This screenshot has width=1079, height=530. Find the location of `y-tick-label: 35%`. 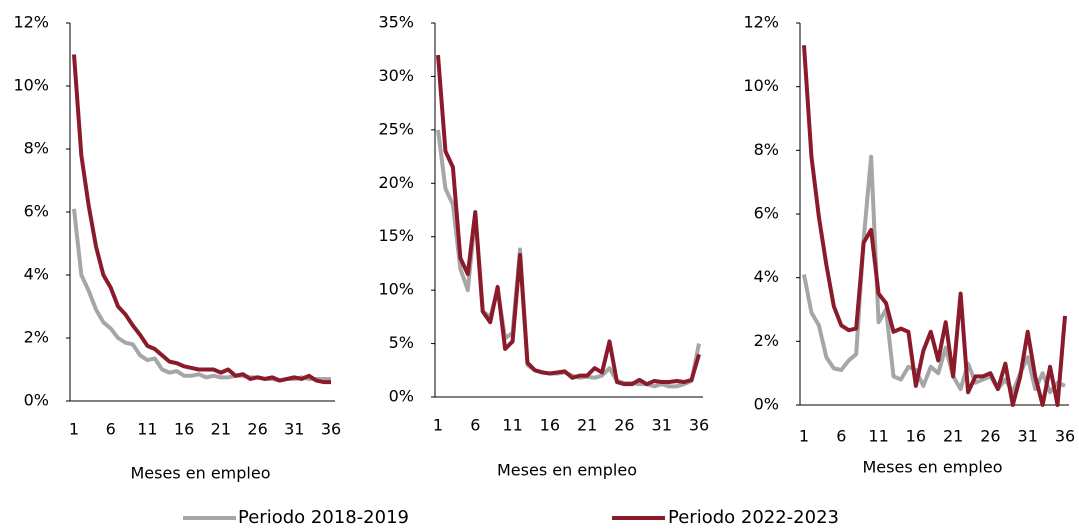

y-tick-label: 35% is located at coordinates (396, 22).